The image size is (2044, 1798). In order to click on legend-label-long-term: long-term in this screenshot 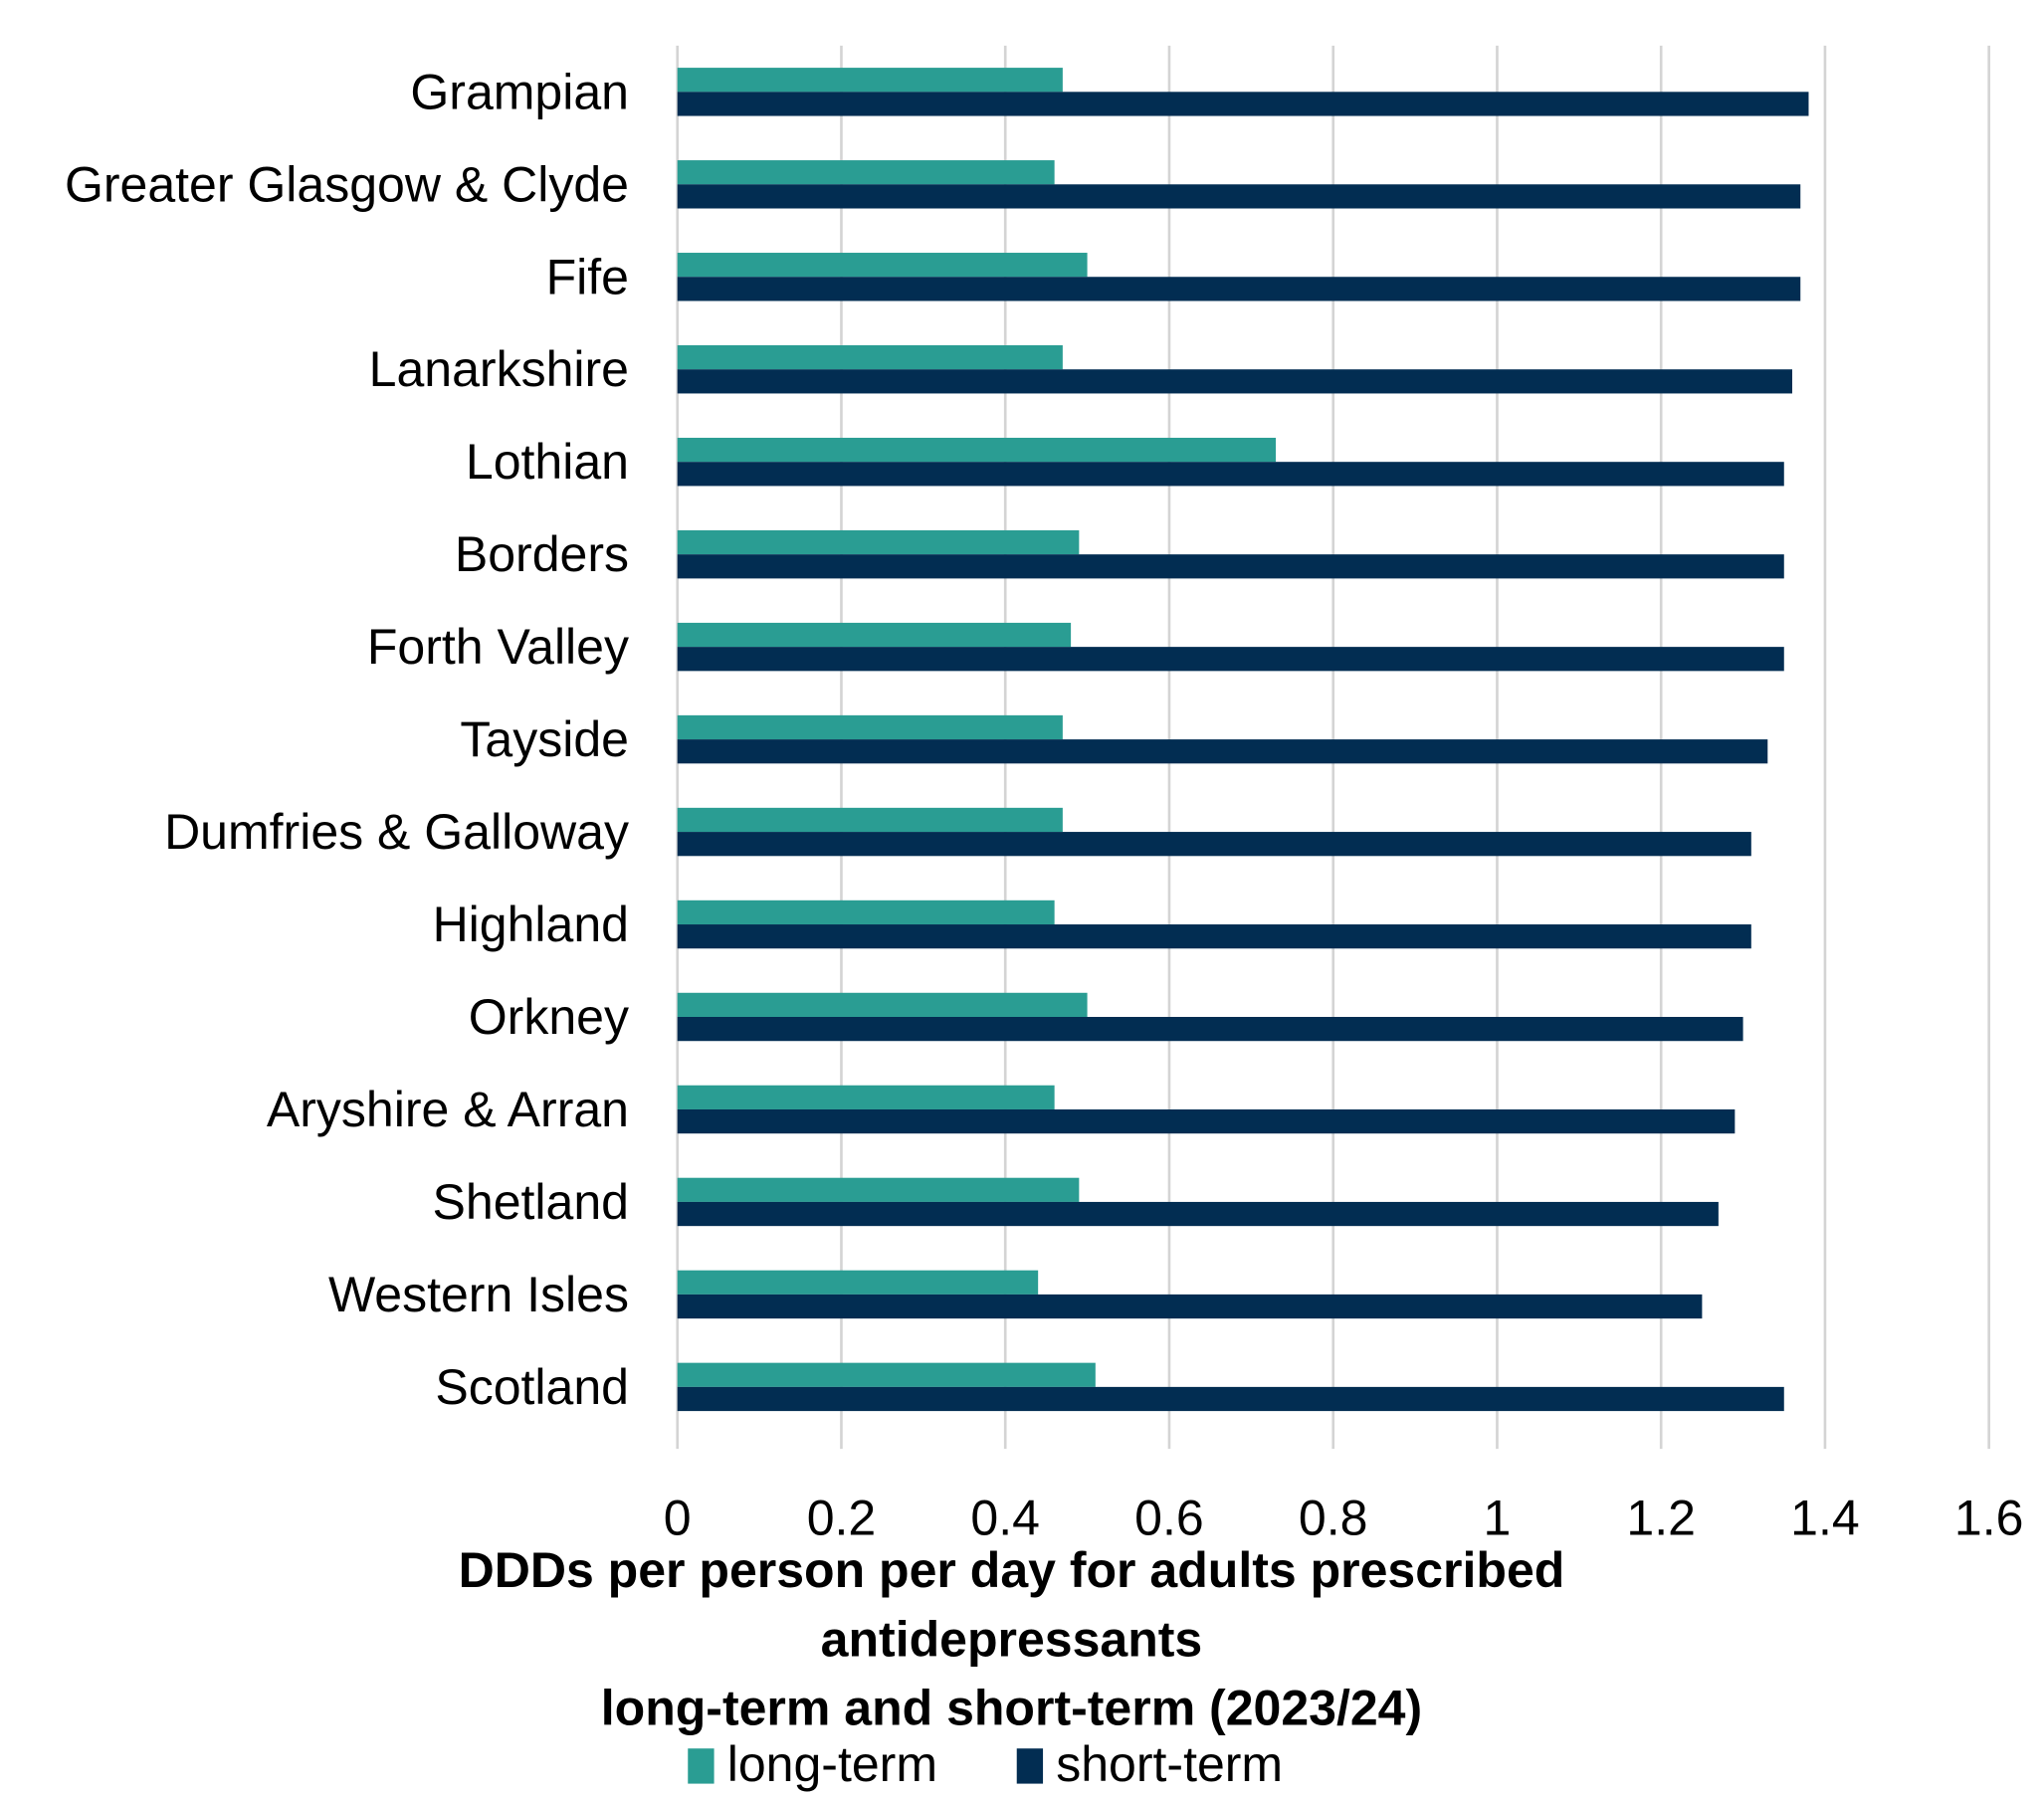, I will do `click(832, 1764)`.